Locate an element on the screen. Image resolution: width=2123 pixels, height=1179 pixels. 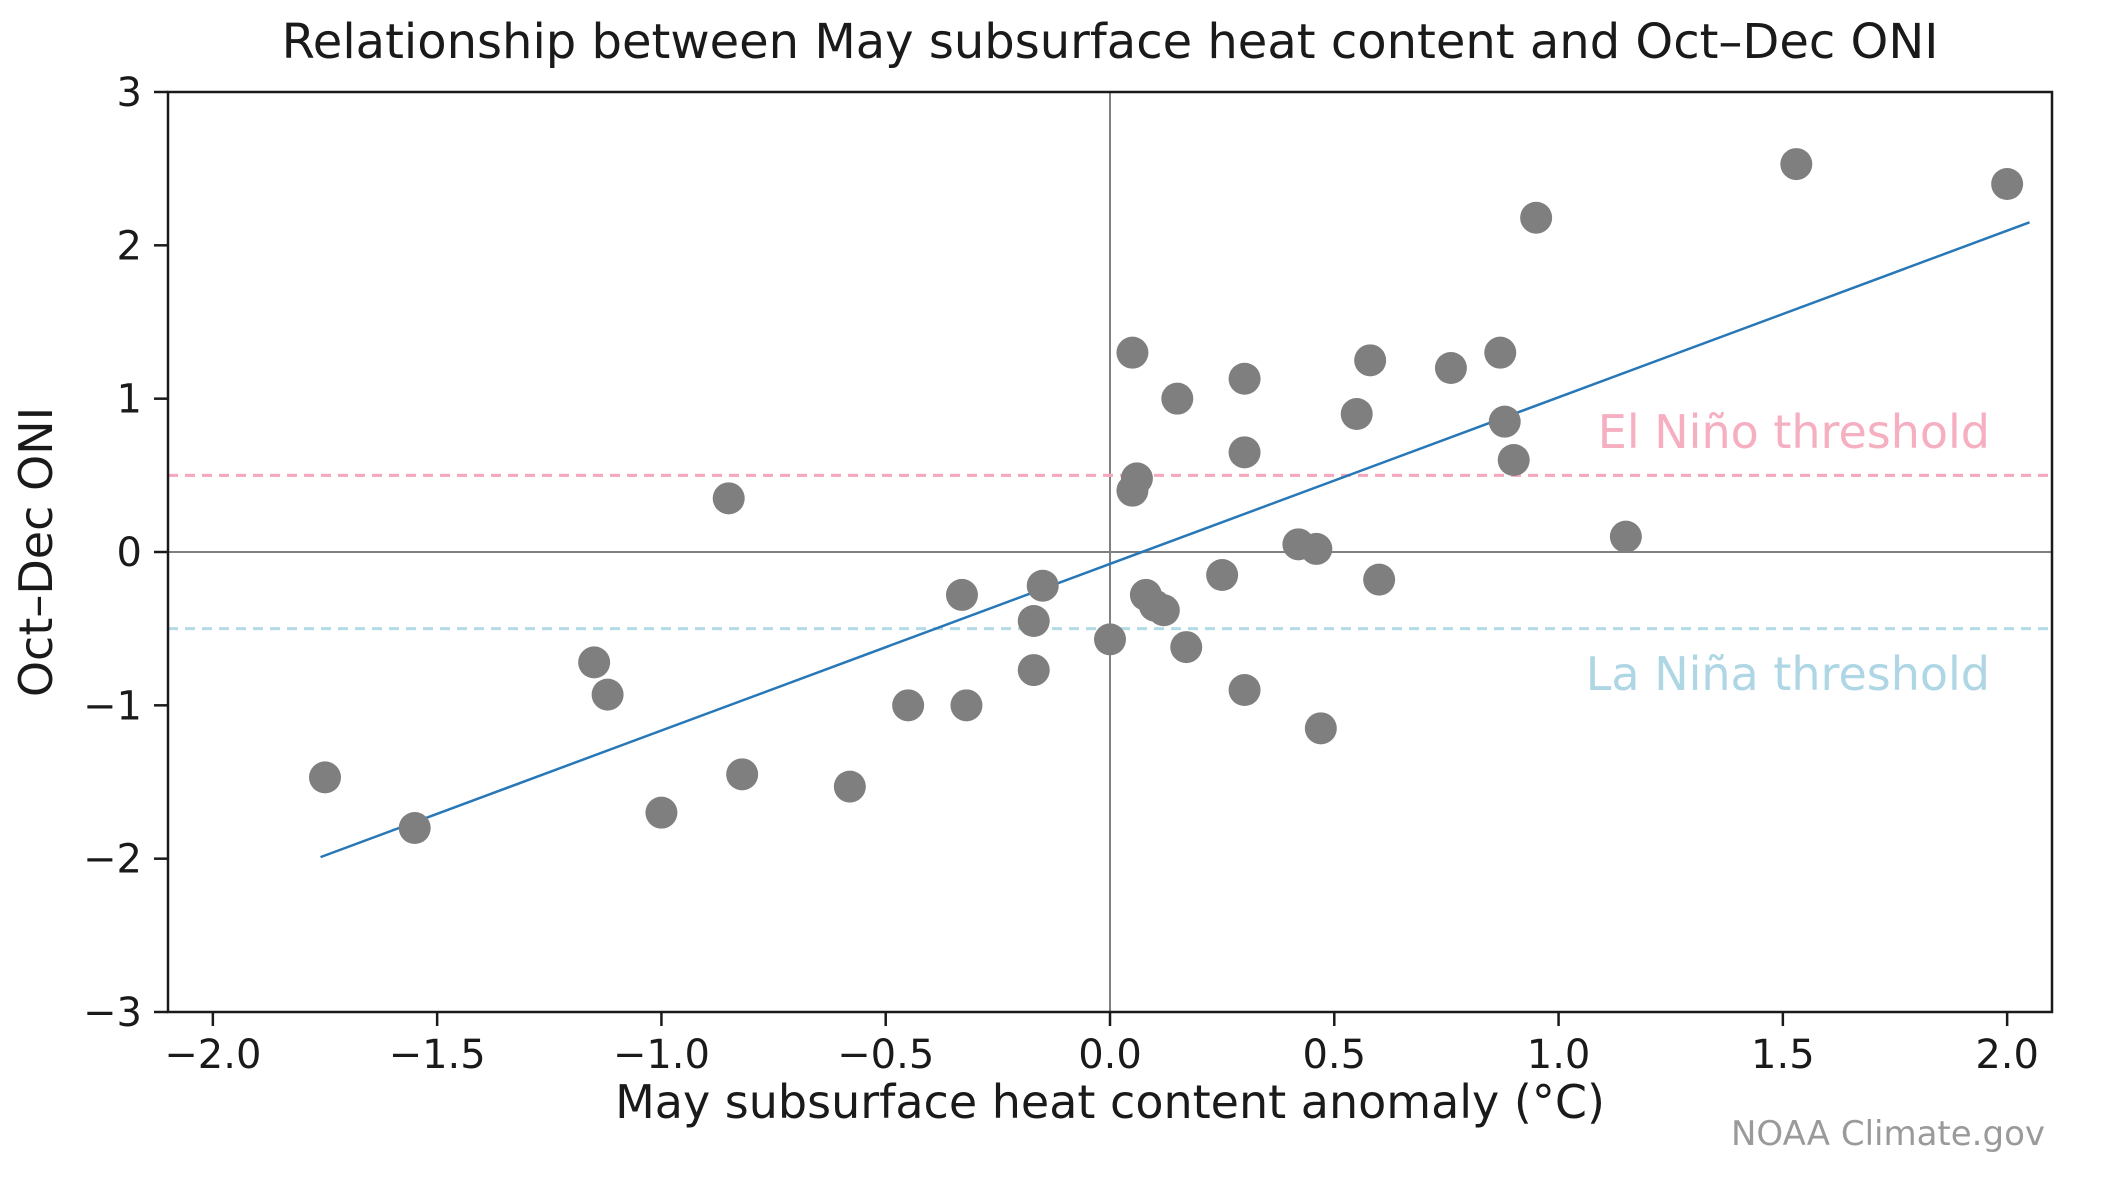
y-axis-label: Oct–Dec ONI is located at coordinates (36, 552).